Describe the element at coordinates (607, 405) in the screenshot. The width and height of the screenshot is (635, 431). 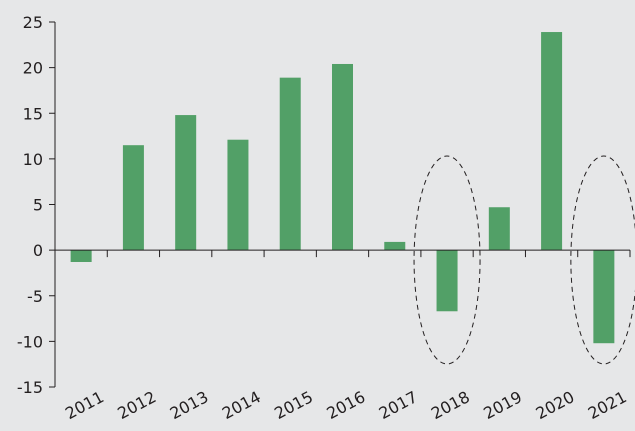
I see `x-tick-label: 2021` at that location.